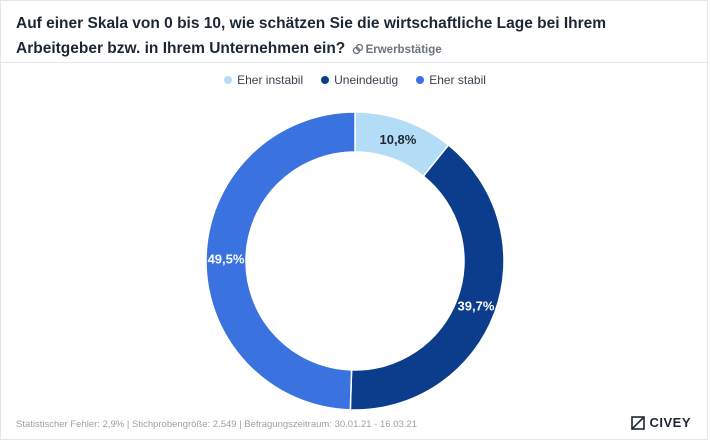 Image resolution: width=710 pixels, height=442 pixels. I want to click on target-group: Erwerbstätige, so click(397, 49).